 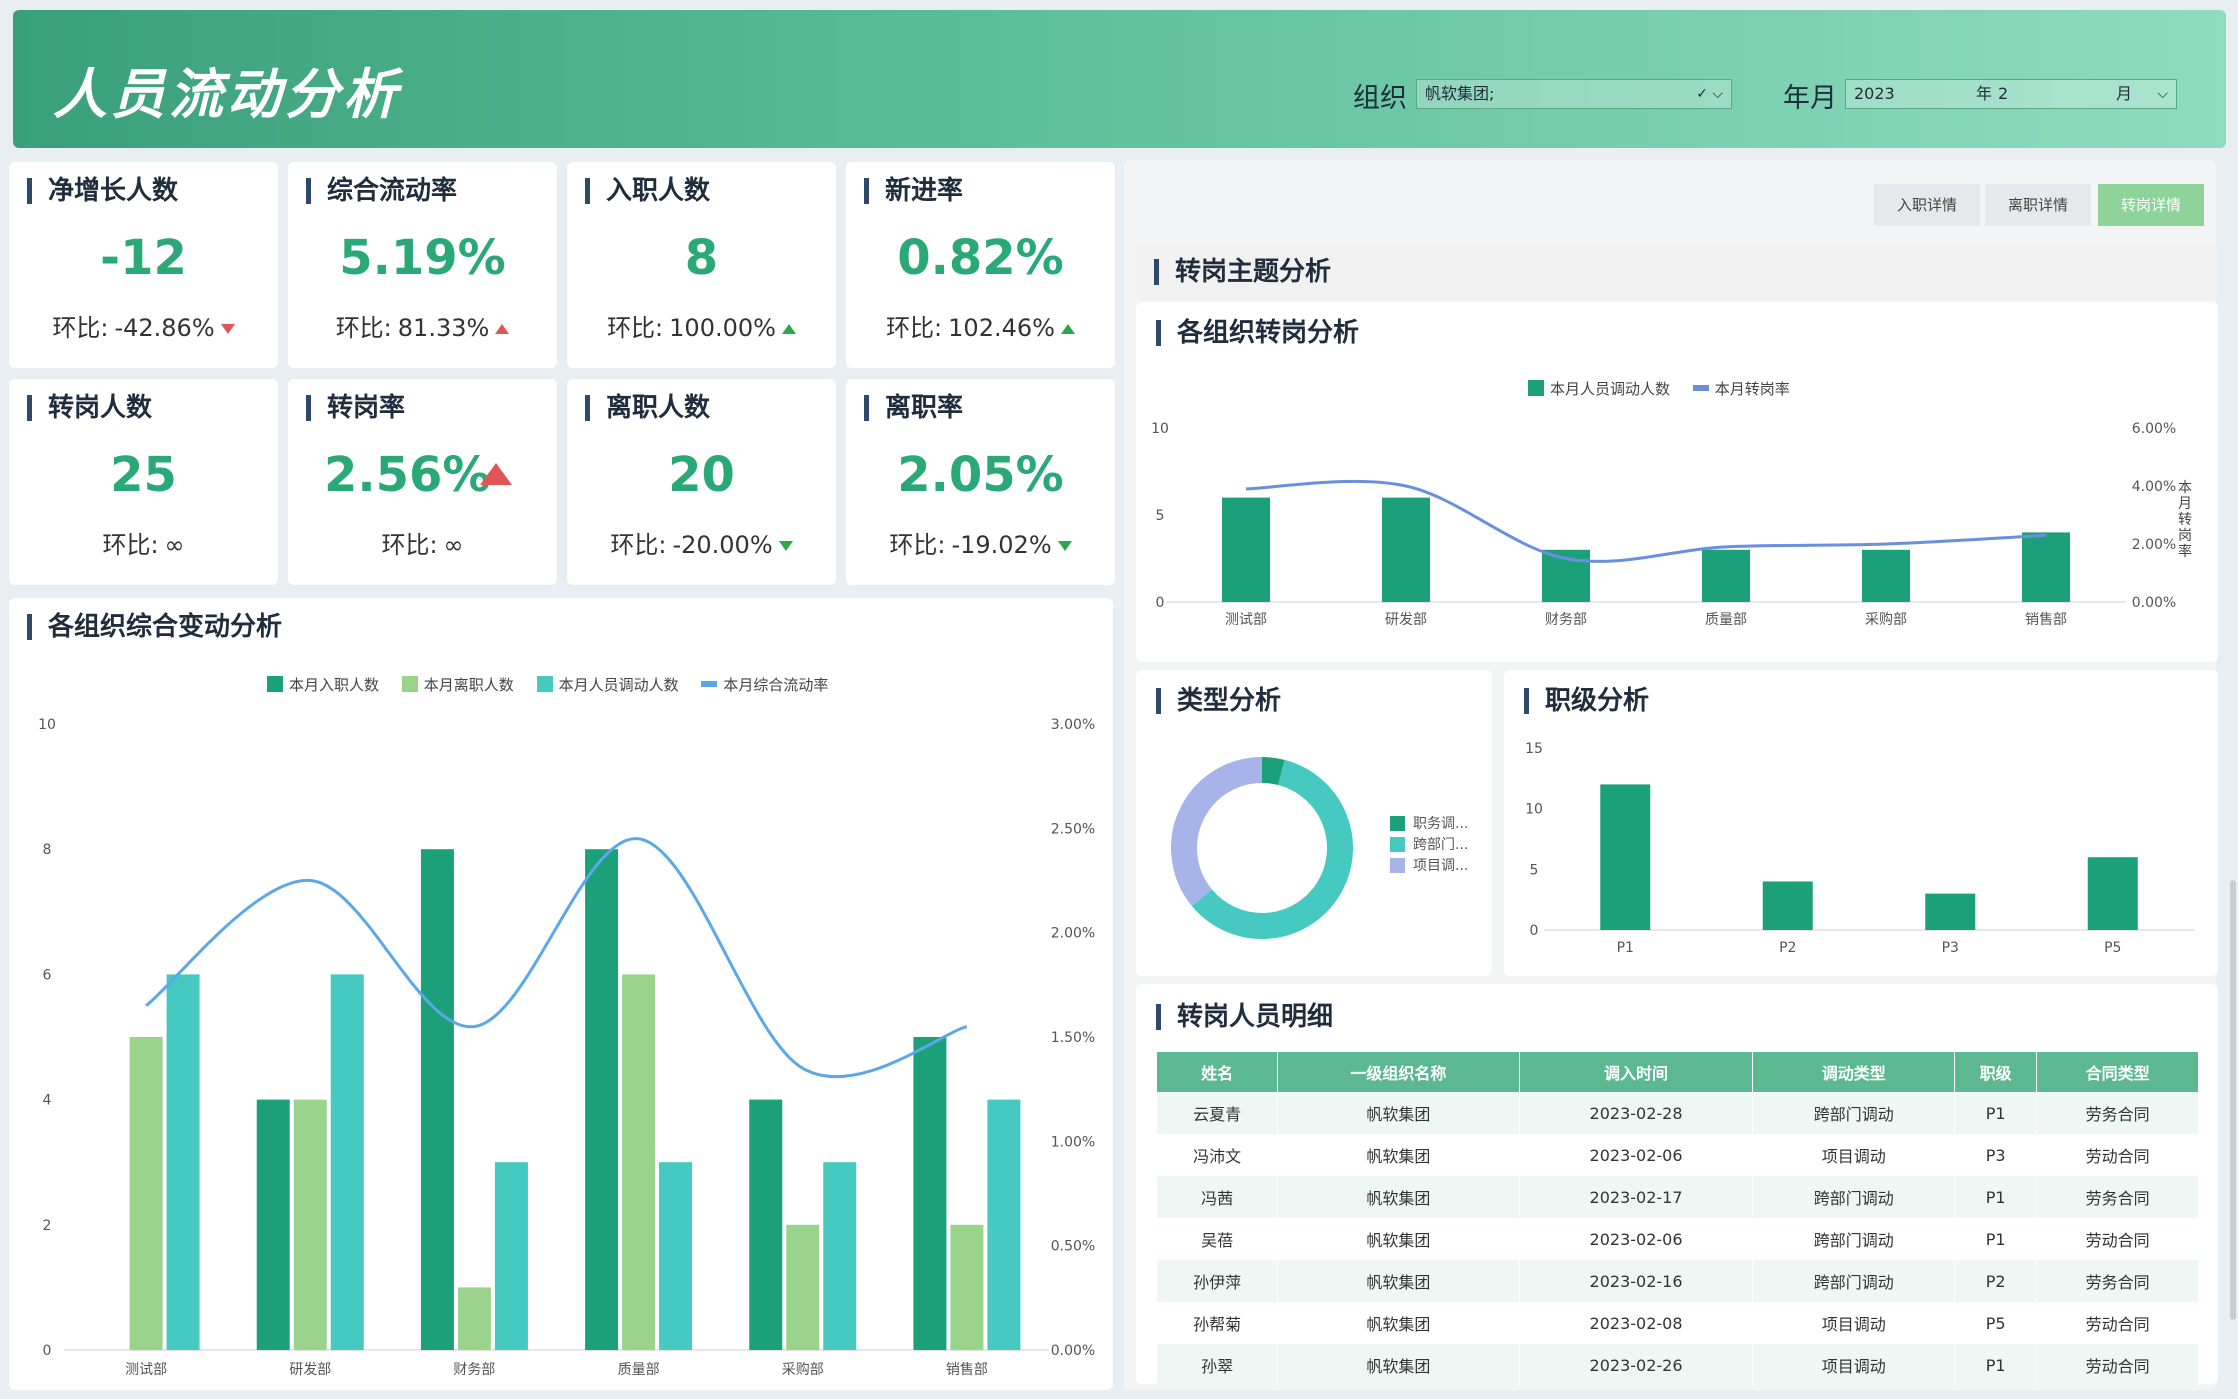 I want to click on table-row: 孙帮菊 帆软集团 2023-02-08 项目调动 P5 劳动合同, so click(x=1678, y=1323).